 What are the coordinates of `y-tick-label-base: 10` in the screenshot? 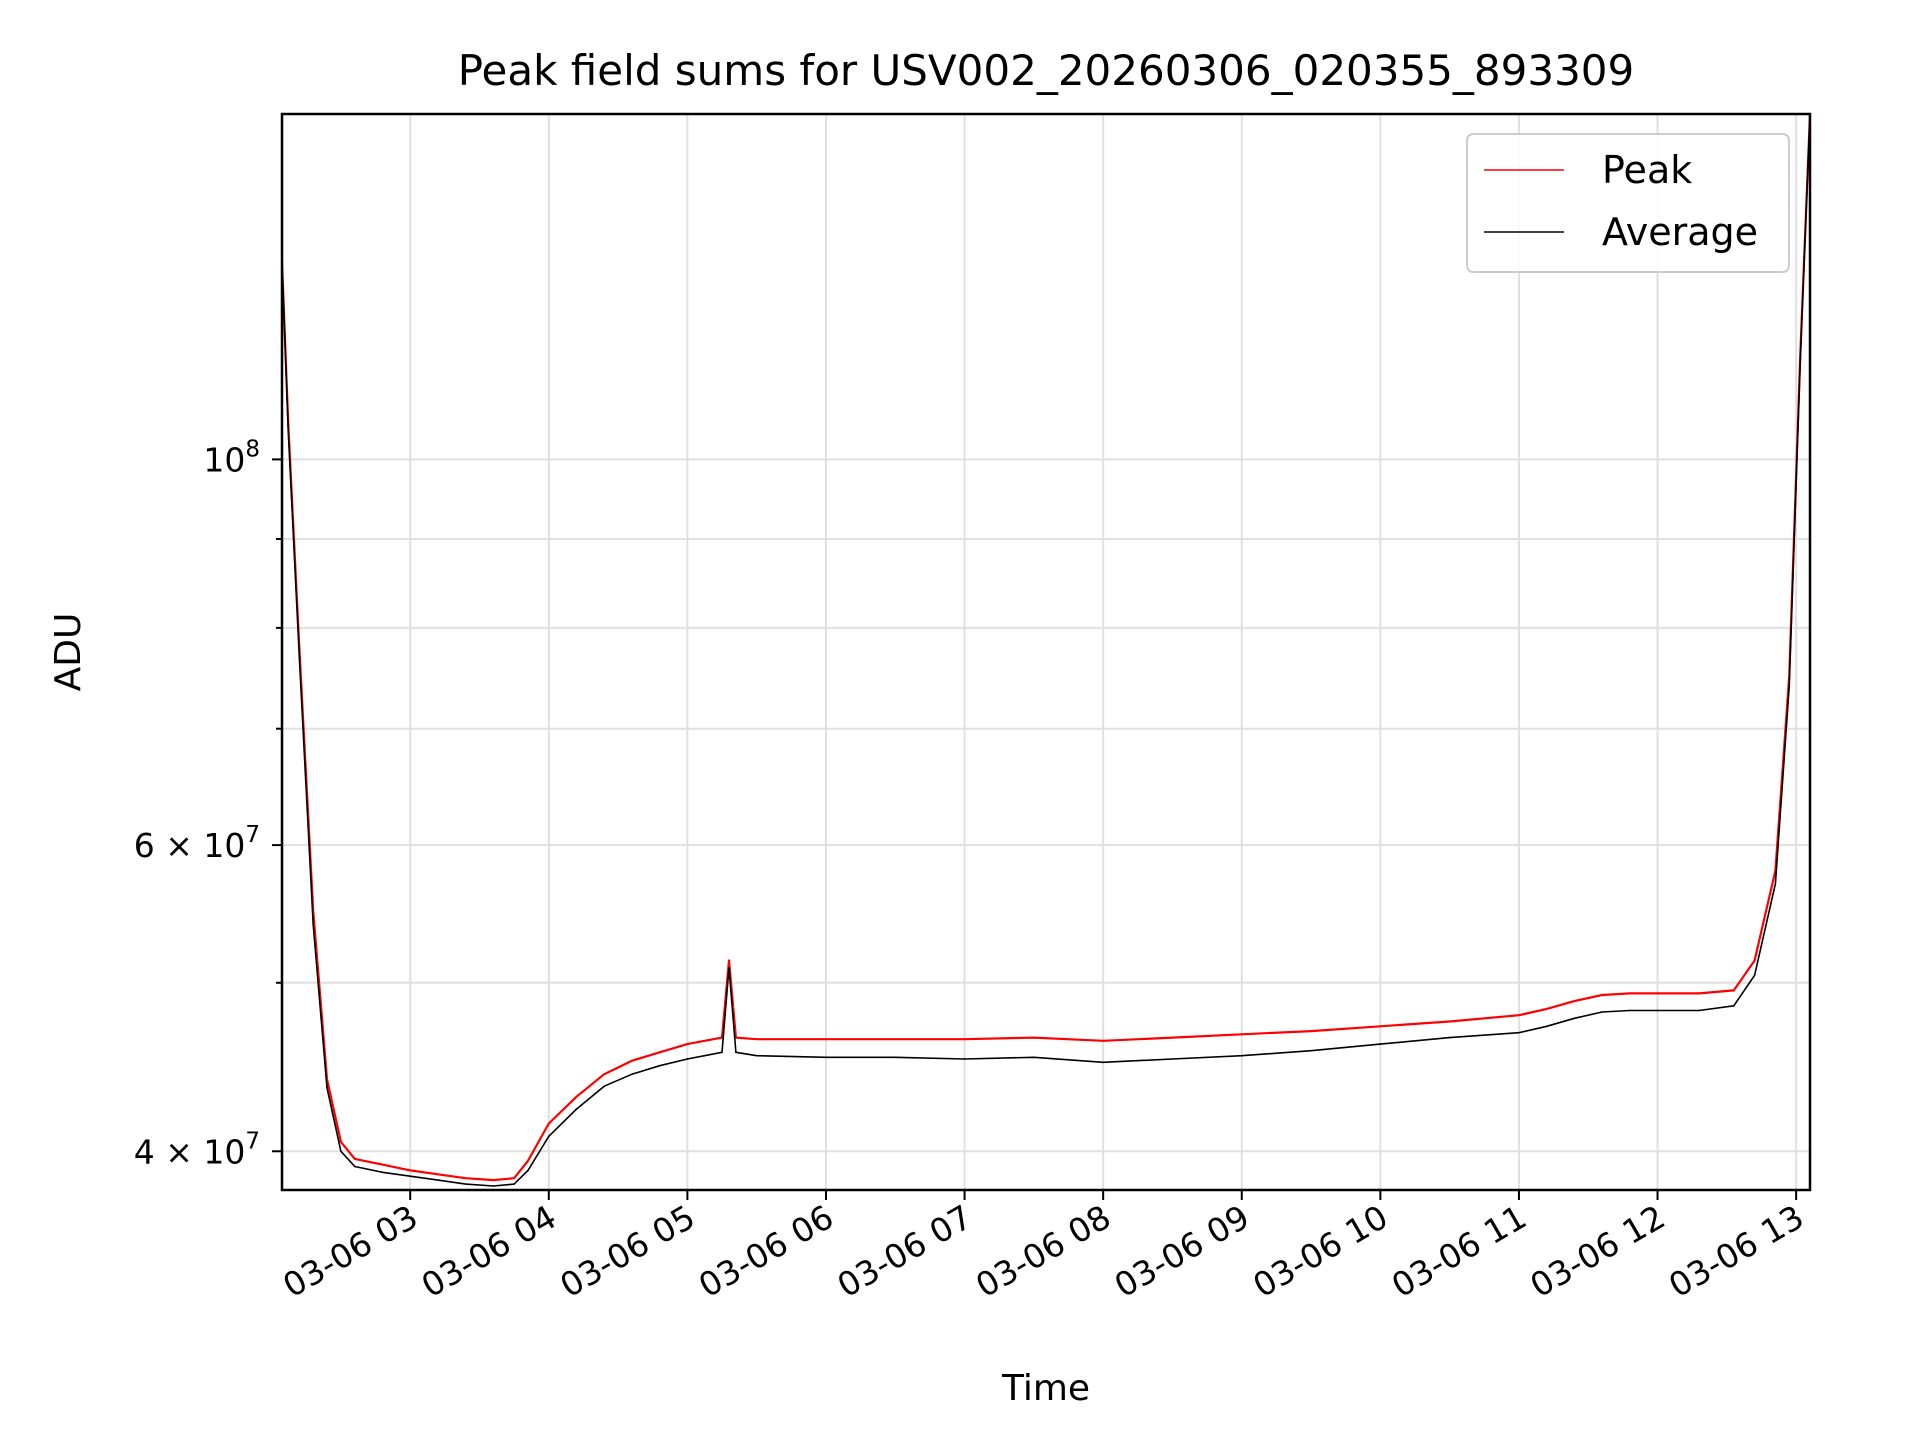 It's located at (224, 459).